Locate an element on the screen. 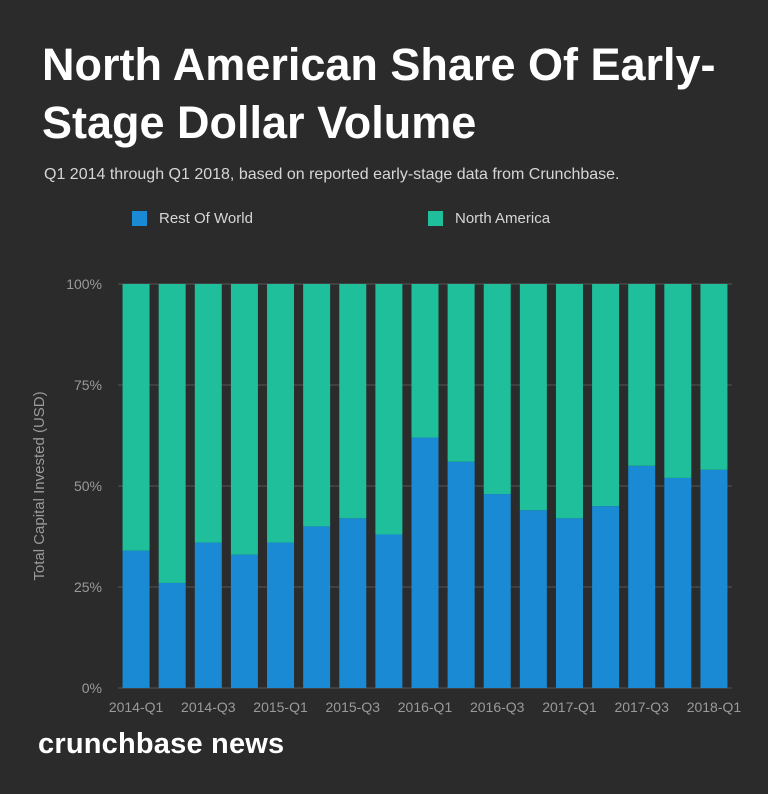 Image resolution: width=768 pixels, height=794 pixels. x-tick-label: 2017-Q1 is located at coordinates (569, 707).